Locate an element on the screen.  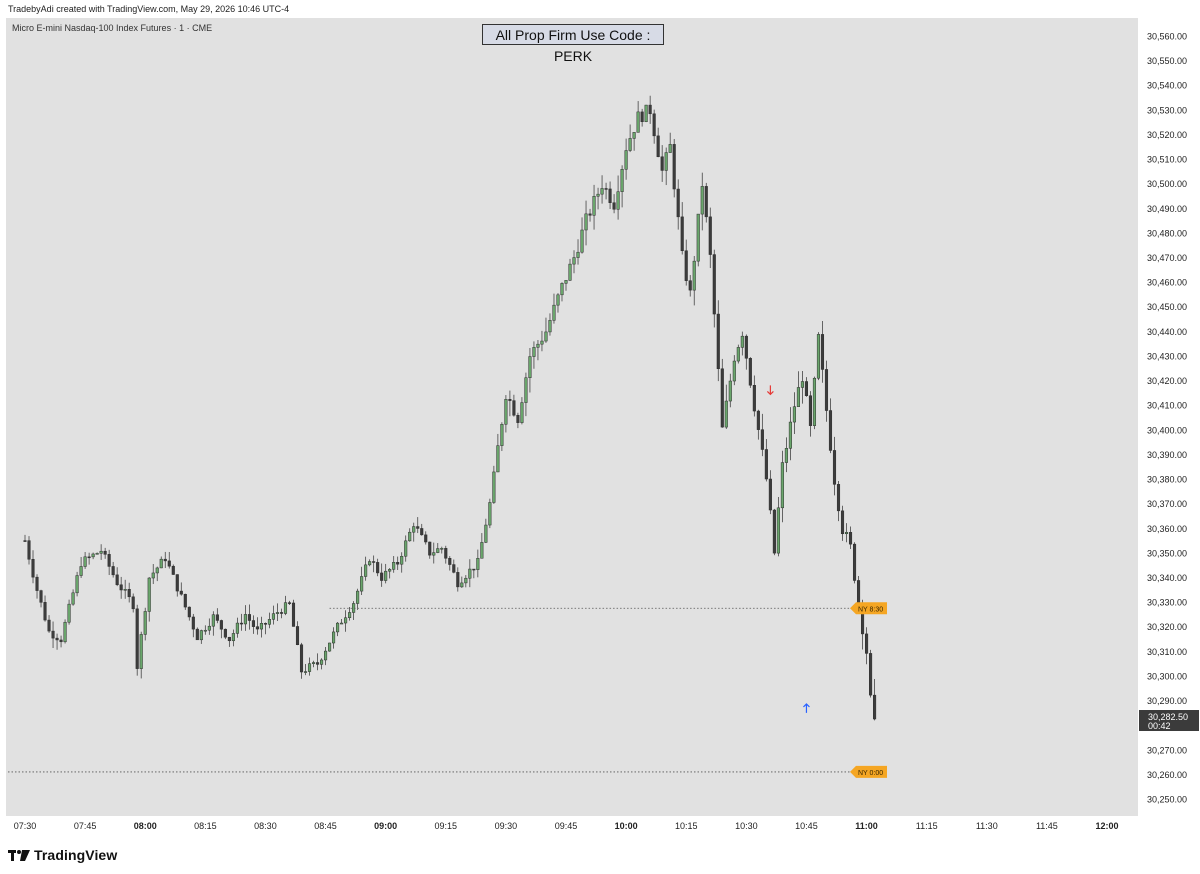
price-tick-label: 30,300.00 is located at coordinates (1167, 676).